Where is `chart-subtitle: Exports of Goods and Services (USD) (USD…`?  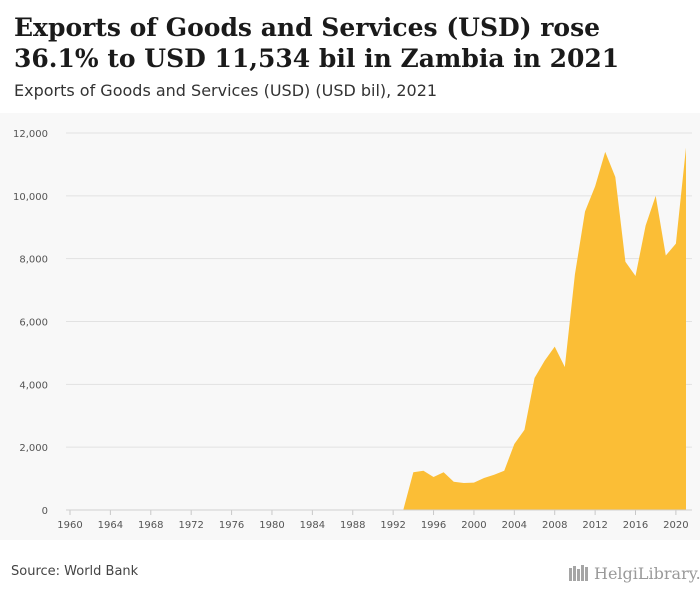 chart-subtitle: Exports of Goods and Services (USD) (USD… is located at coordinates (226, 90).